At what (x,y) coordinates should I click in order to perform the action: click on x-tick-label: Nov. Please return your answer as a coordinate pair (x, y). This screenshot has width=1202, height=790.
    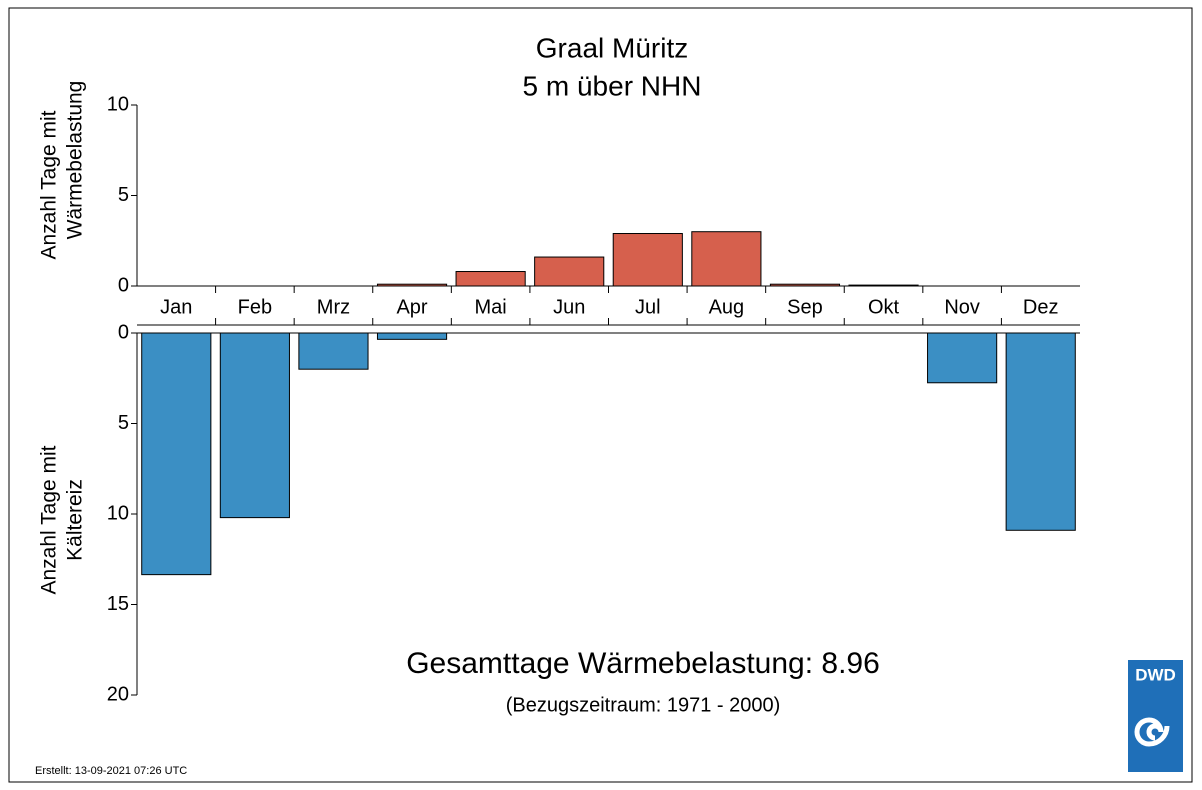
    Looking at the image, I should click on (962, 307).